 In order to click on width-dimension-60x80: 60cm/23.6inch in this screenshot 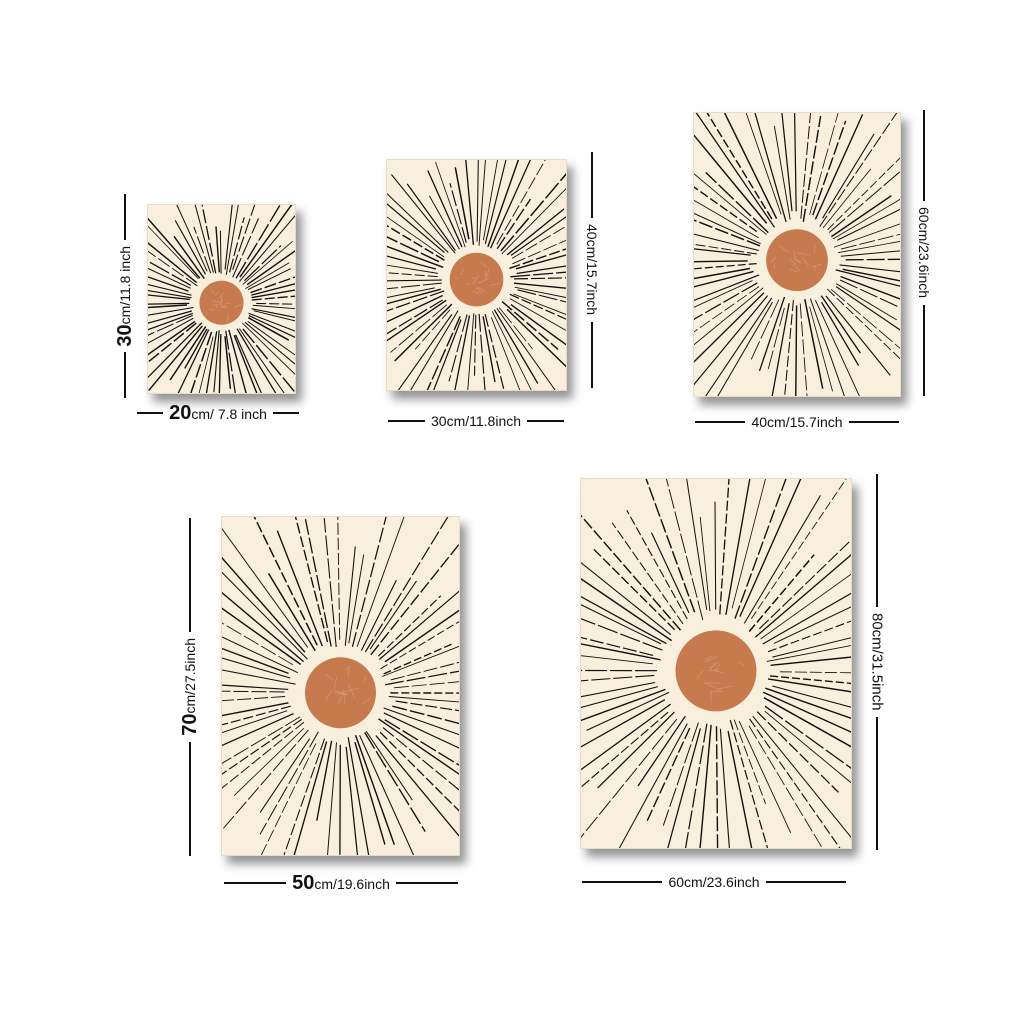, I will do `click(714, 882)`.